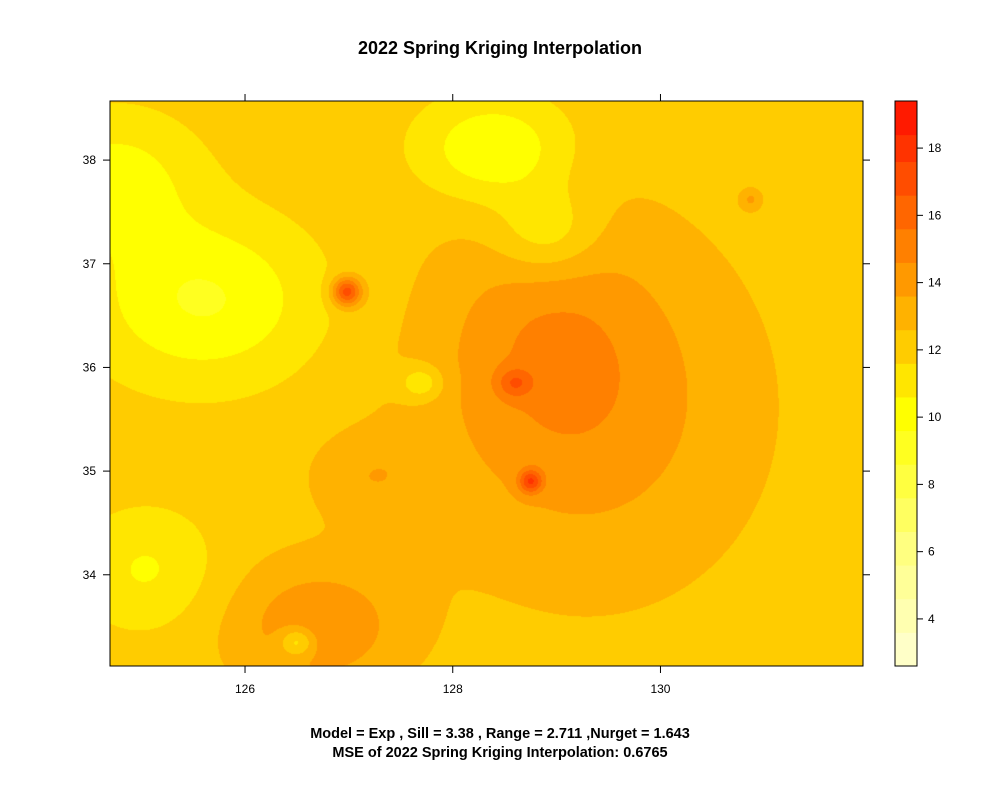 The image size is (1000, 797). I want to click on y-tick-label: 37, so click(90, 264).